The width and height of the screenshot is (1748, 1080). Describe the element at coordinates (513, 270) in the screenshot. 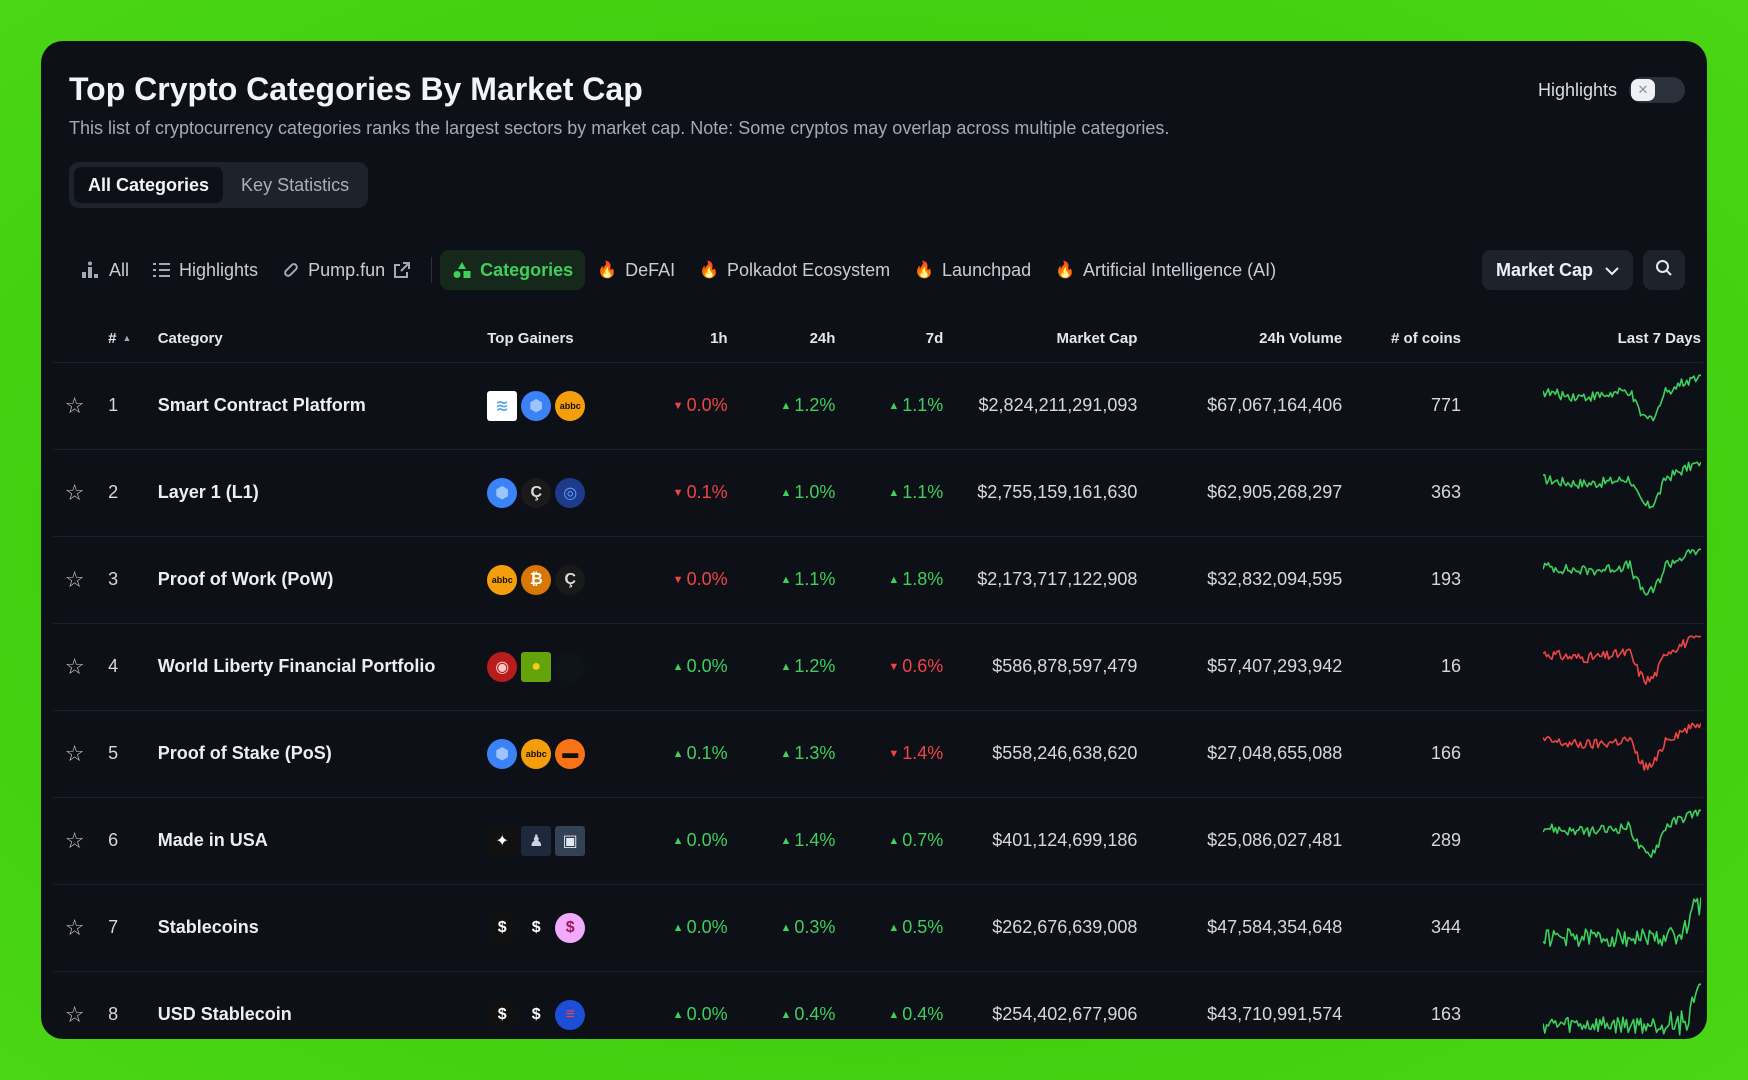

I see `filter-categories: Categories` at that location.